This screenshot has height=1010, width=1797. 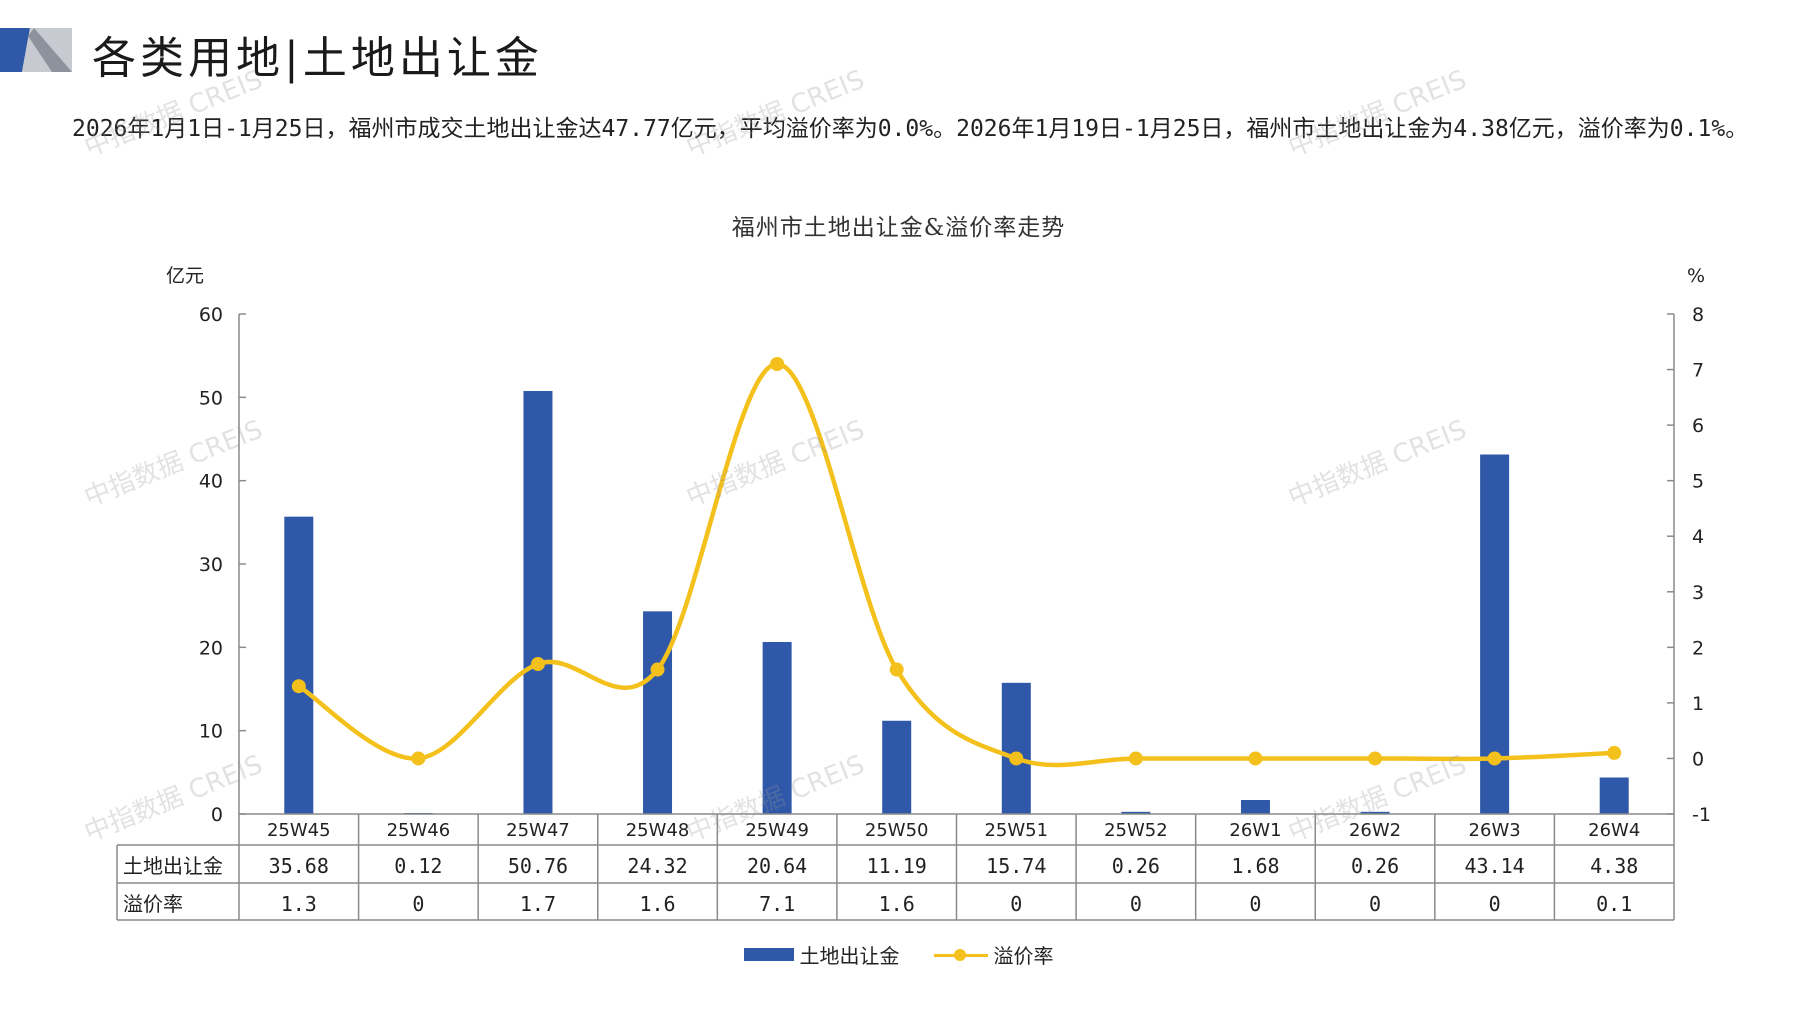 What do you see at coordinates (898, 228) in the screenshot?
I see `chart-title: 福州市土地出让金&溢价率走势` at bounding box center [898, 228].